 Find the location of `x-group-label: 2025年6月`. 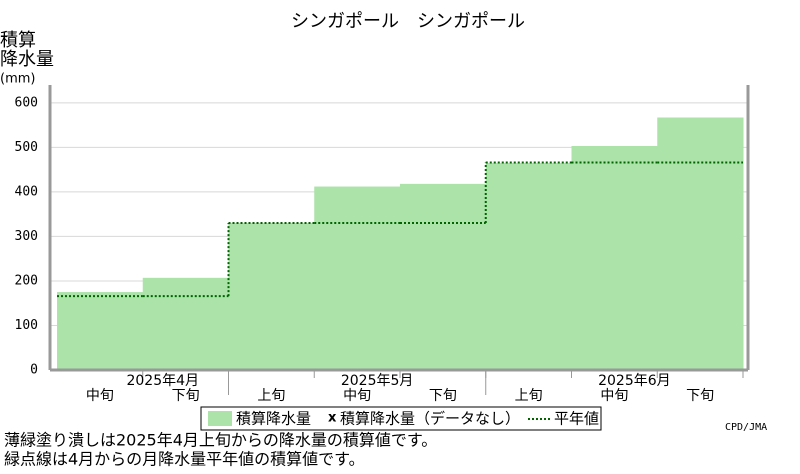

x-group-label: 2025年6月 is located at coordinates (634, 381).